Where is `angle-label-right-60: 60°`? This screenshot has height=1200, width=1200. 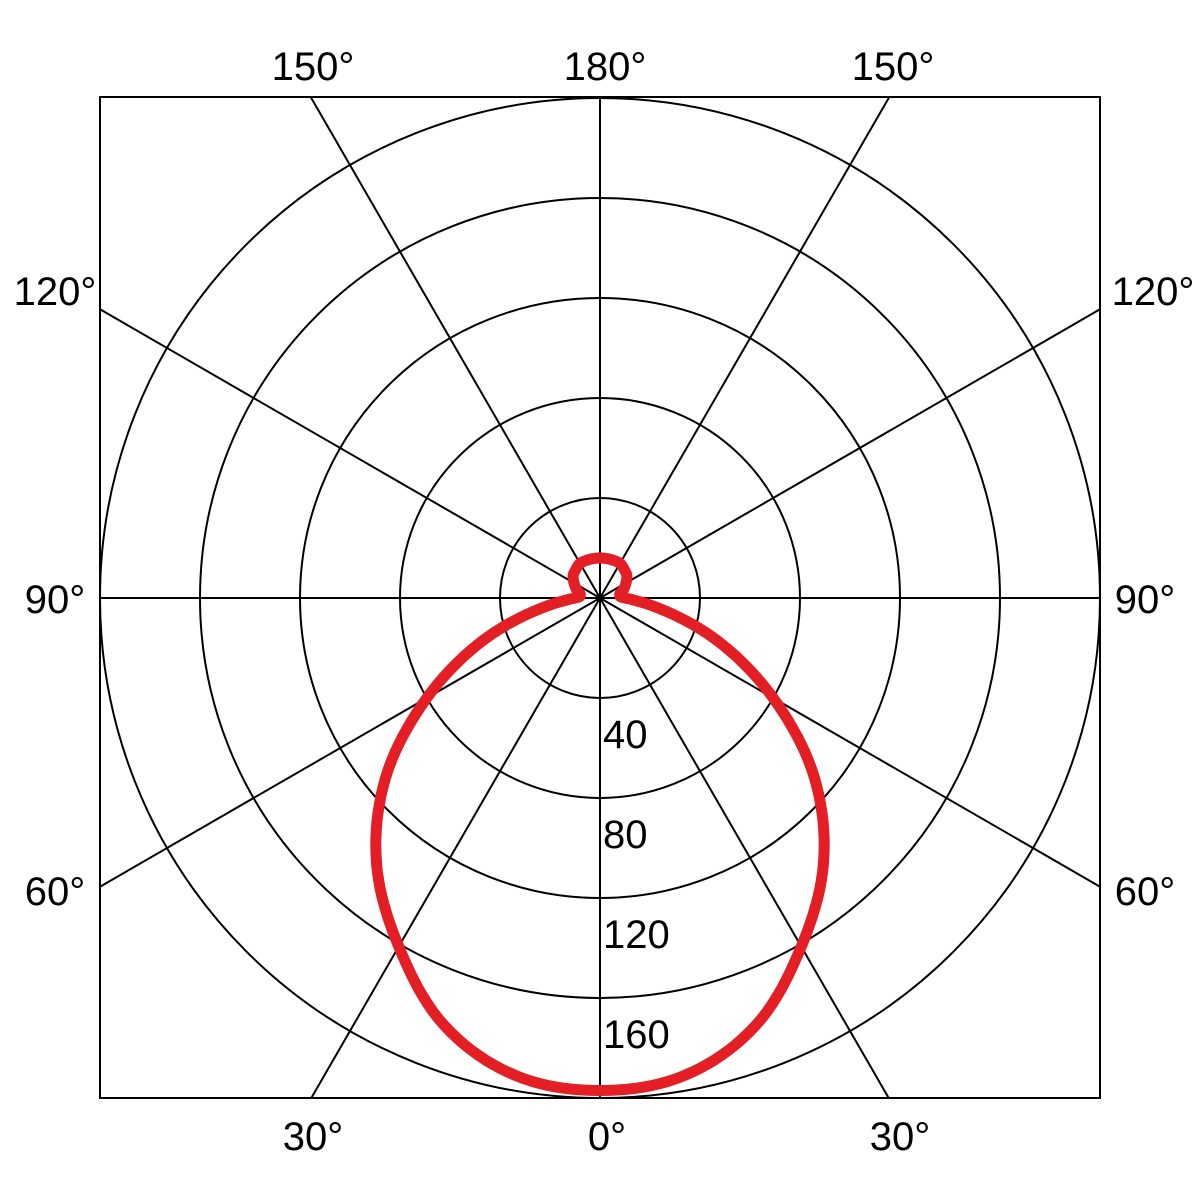
angle-label-right-60: 60° is located at coordinates (1145, 892).